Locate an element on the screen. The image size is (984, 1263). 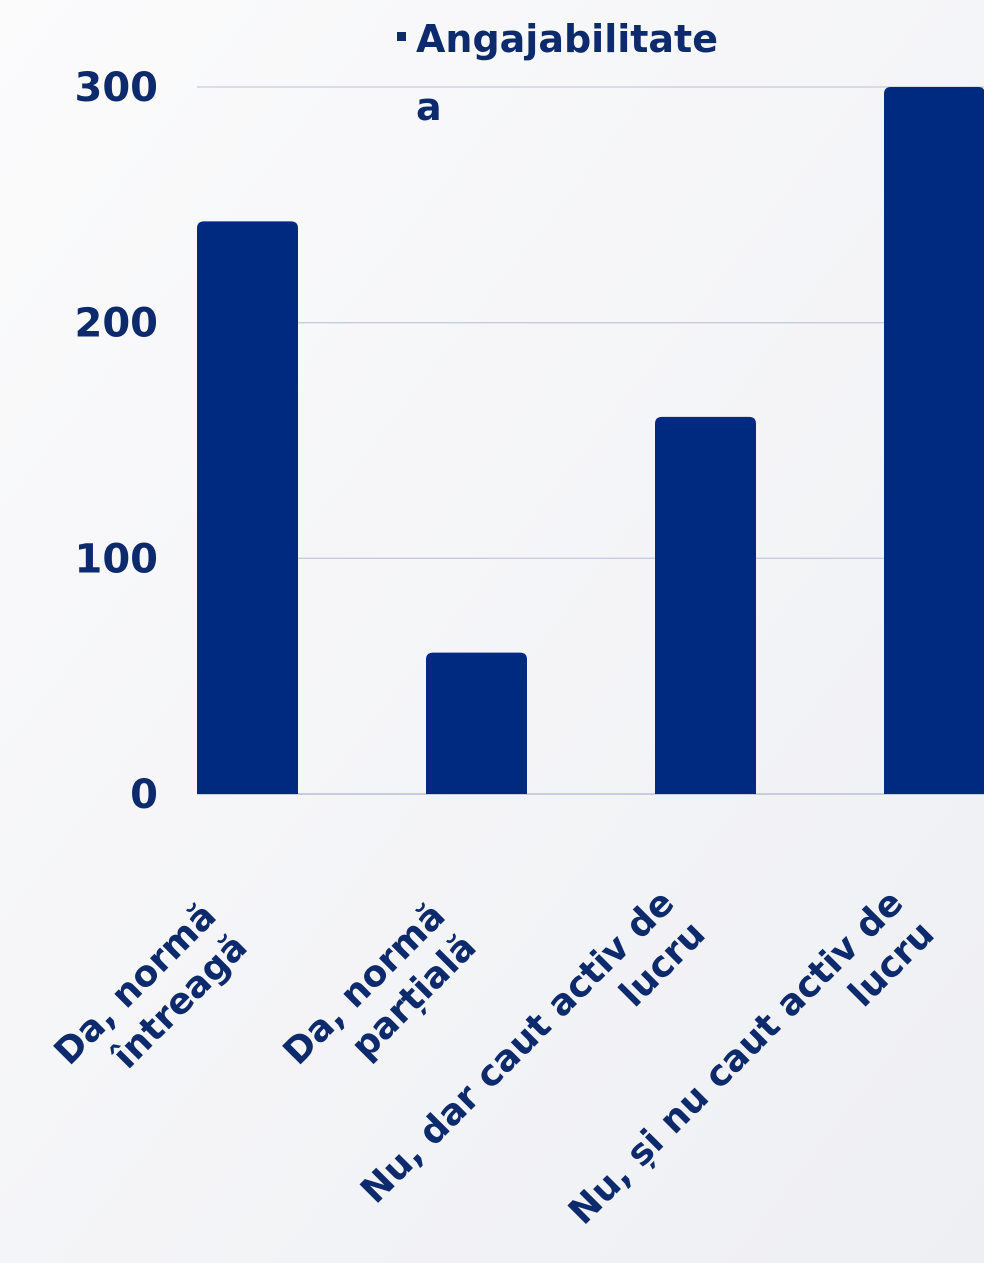
legend: Angajabilitate a is located at coordinates (557, 73).